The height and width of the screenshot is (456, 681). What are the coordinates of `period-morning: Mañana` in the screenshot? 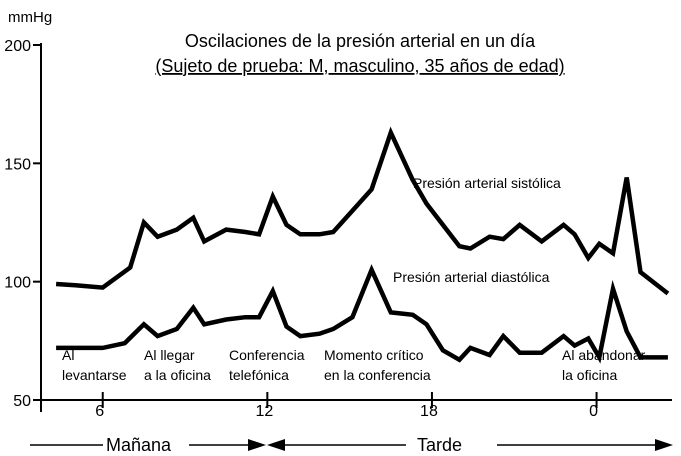 It's located at (148, 445).